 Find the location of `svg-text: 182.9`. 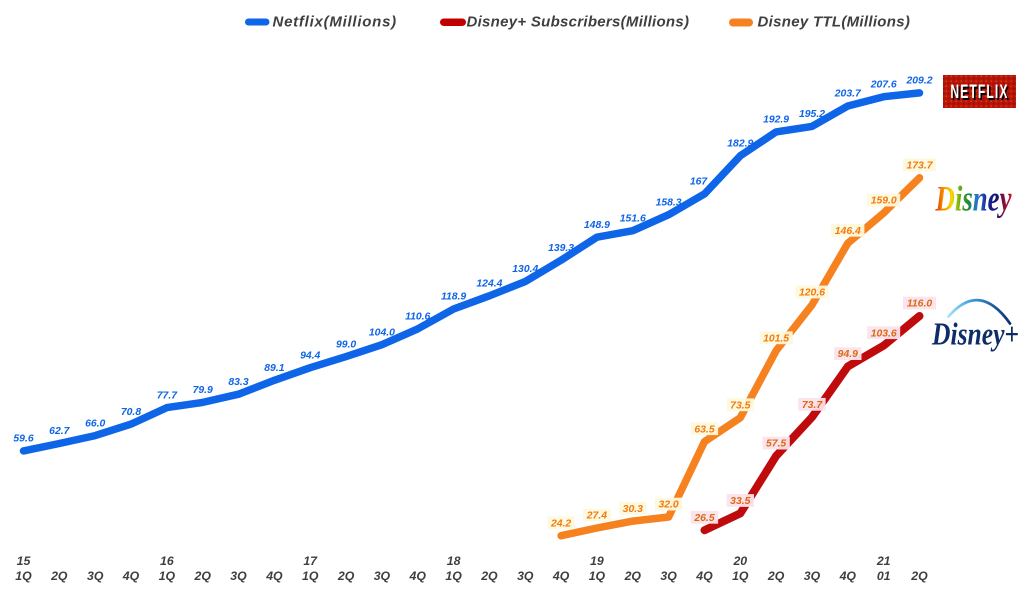

svg-text: 182.9 is located at coordinates (740, 144).